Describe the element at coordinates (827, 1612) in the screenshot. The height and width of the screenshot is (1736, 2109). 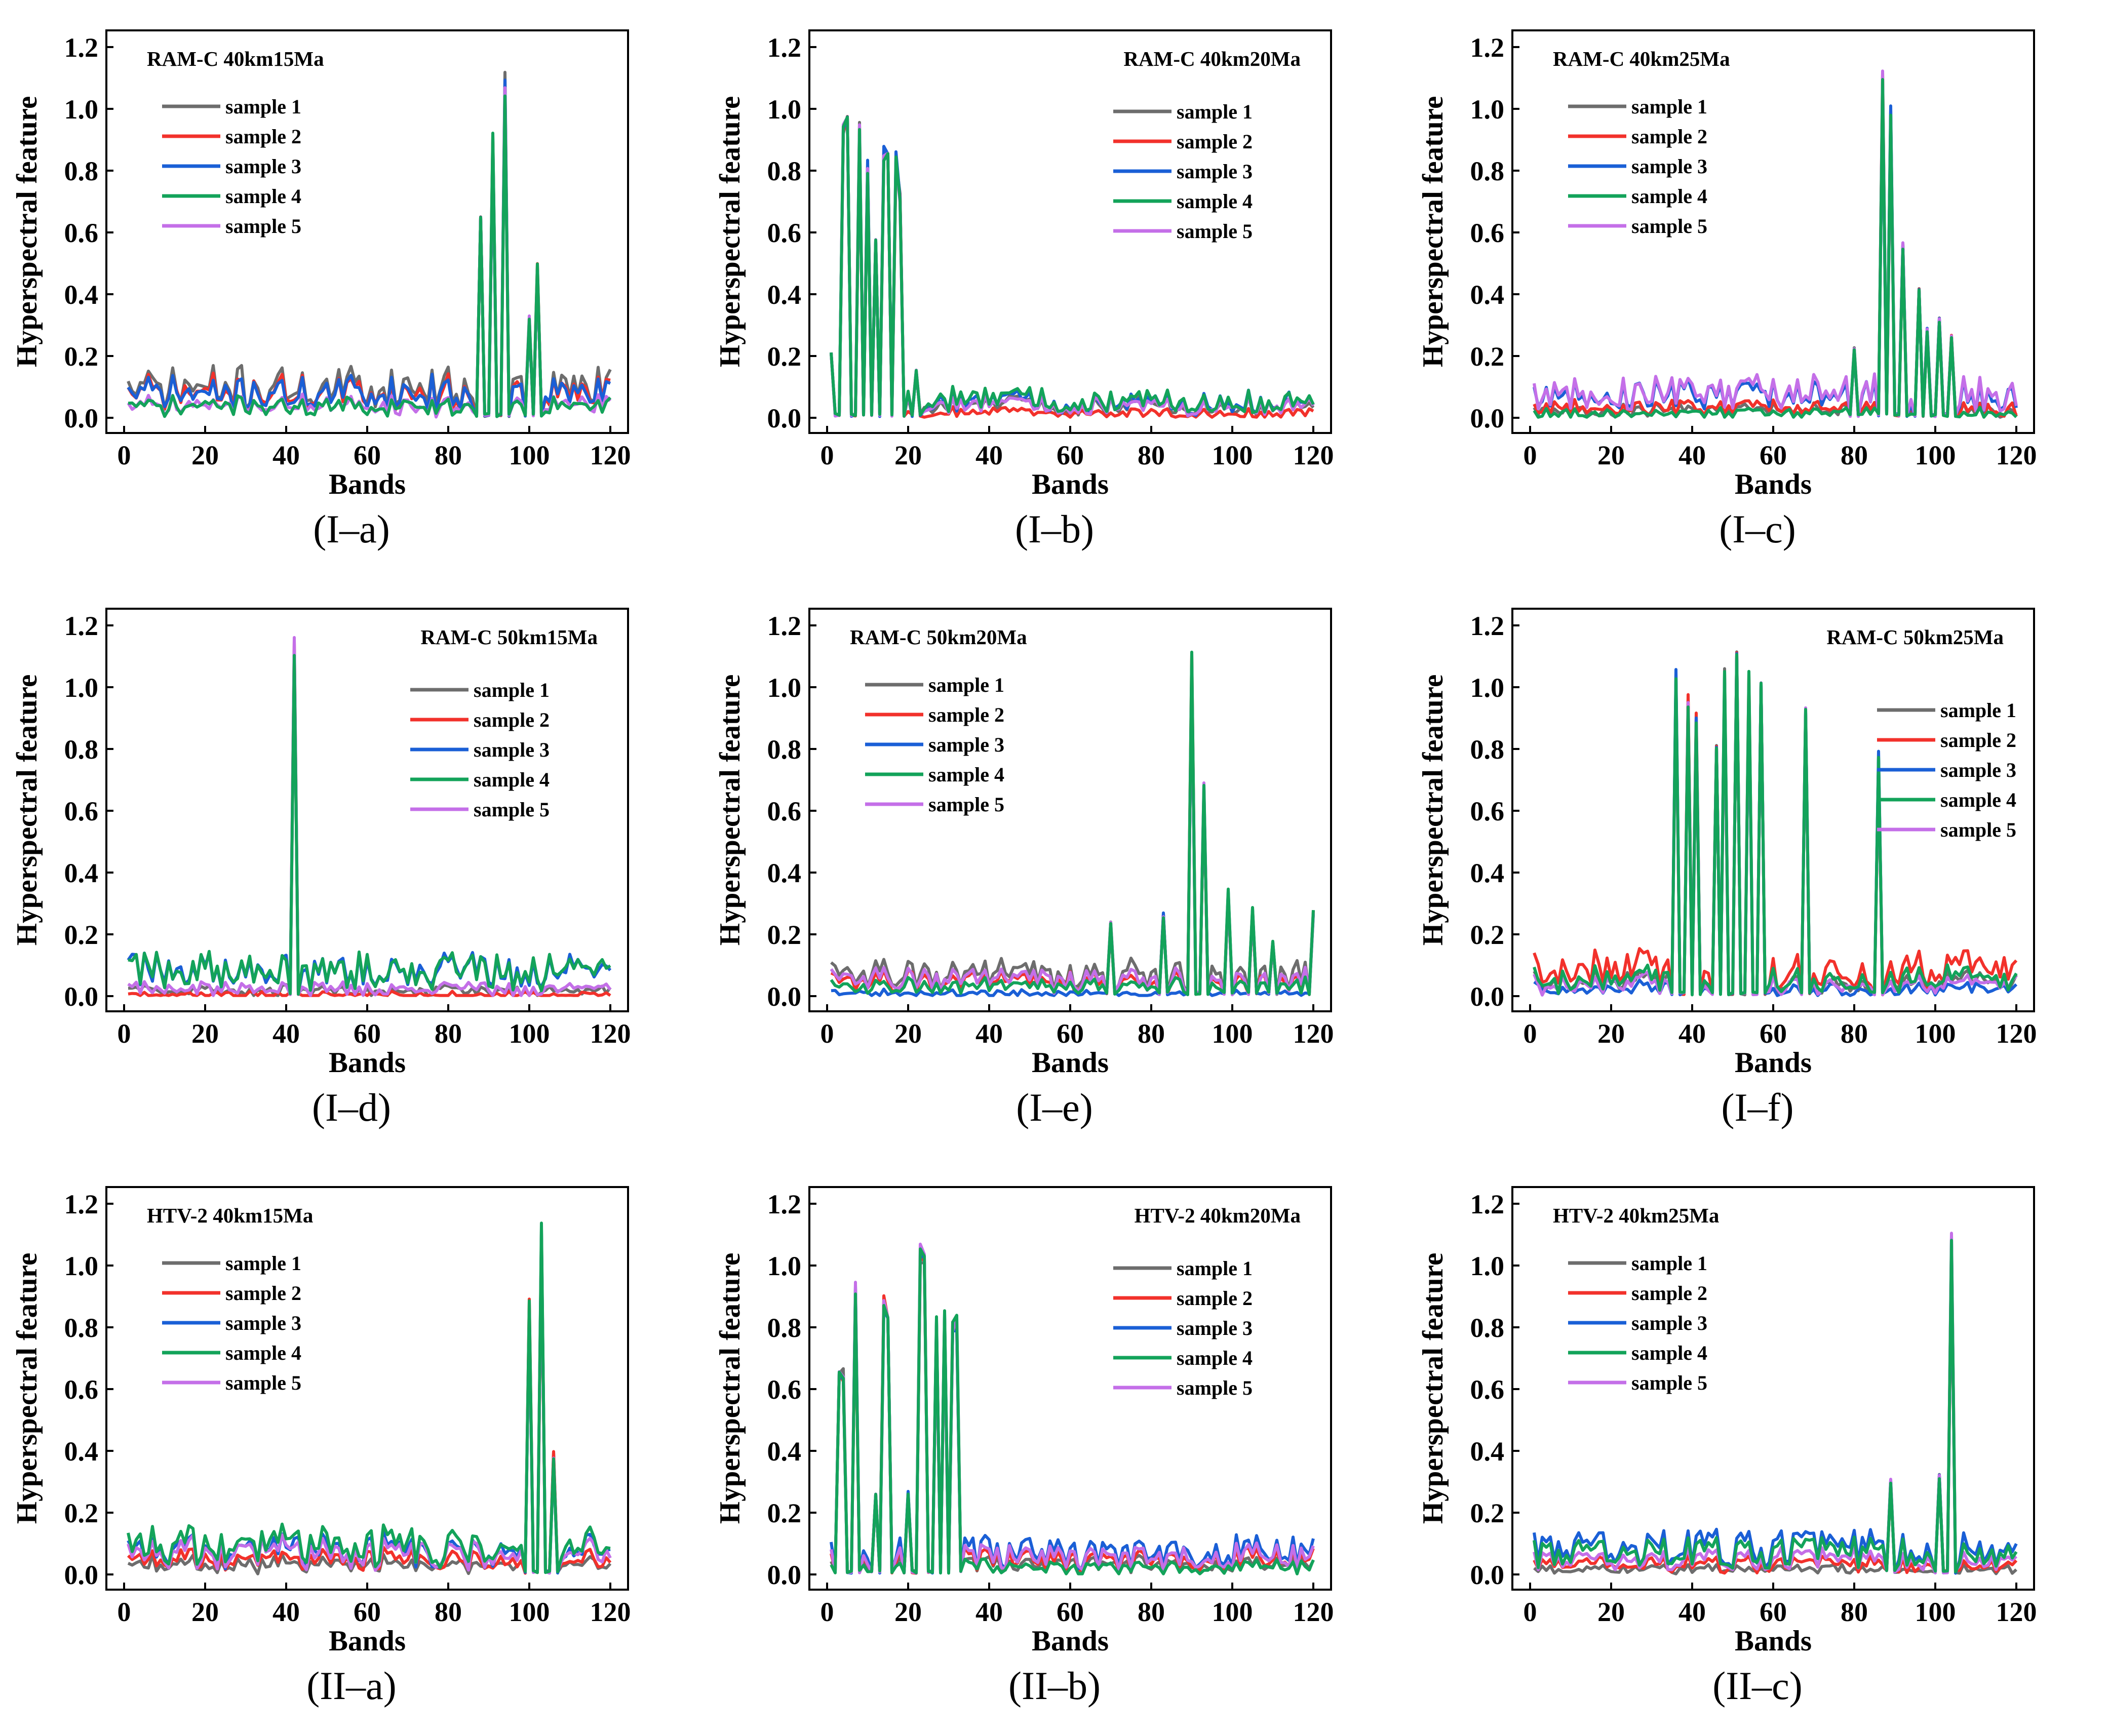
I see `x-tick-label: 0` at that location.